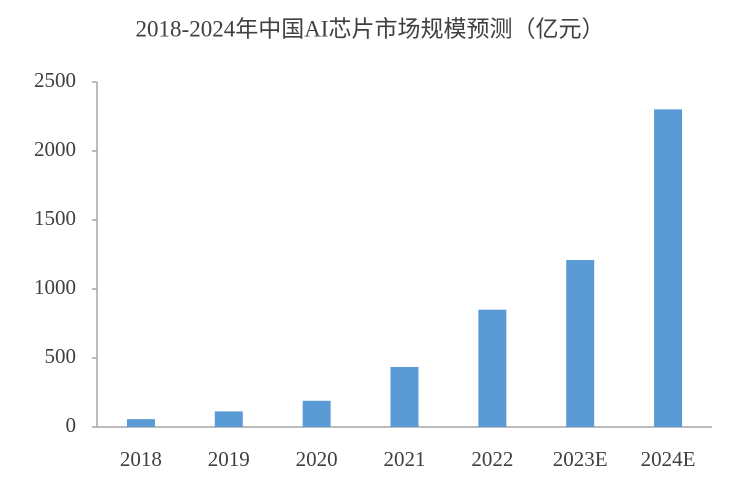  Describe the element at coordinates (55, 80) in the screenshot. I see `y-tick-label: 2500` at that location.